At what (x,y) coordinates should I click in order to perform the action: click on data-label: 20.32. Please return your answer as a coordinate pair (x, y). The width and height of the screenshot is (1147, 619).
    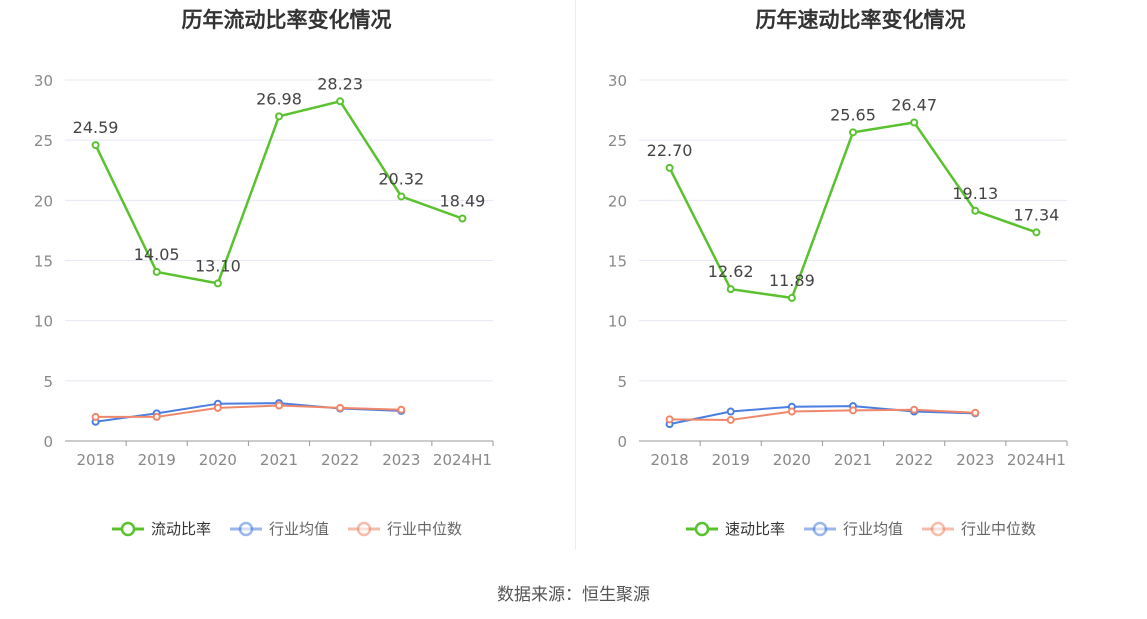
    Looking at the image, I should click on (401, 178).